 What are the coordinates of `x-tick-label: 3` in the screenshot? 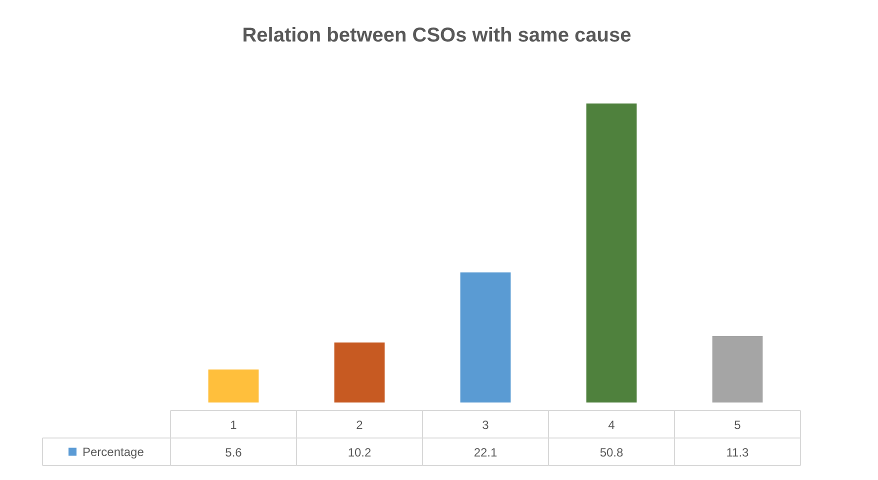 It's located at (486, 425).